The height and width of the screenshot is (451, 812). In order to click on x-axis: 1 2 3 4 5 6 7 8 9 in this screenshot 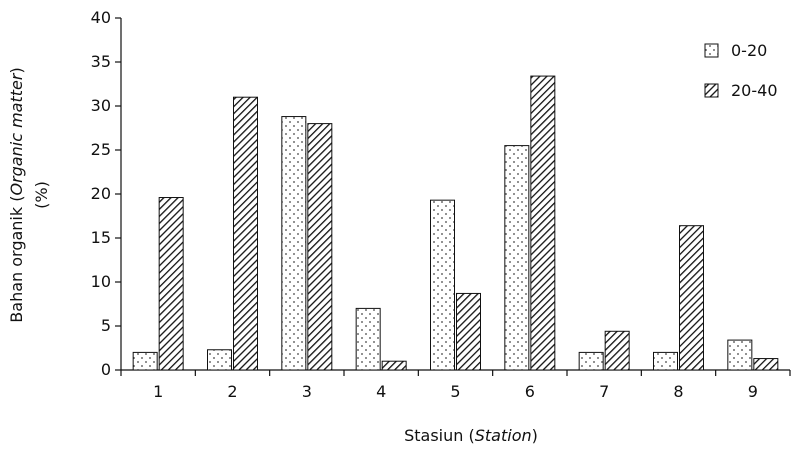, I will do `click(455, 385)`.